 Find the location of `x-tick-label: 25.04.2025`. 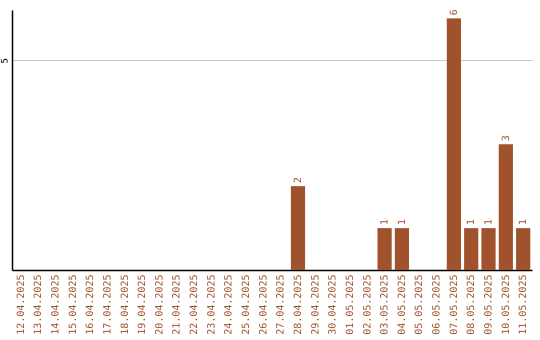

x-tick-label: 25.04.2025 is located at coordinates (246, 304).